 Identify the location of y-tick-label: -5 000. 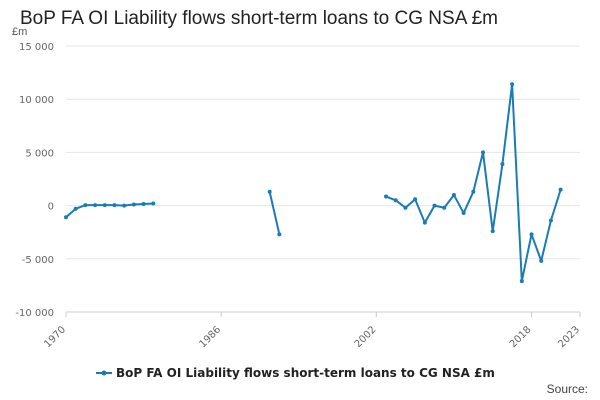
(38, 260).